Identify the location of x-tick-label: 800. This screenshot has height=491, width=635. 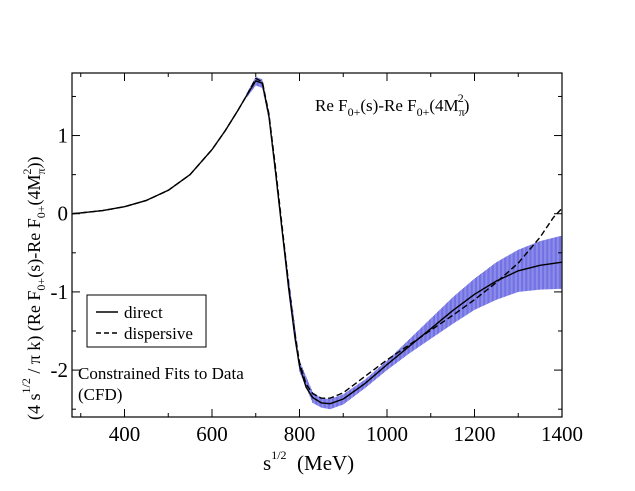
(300, 434).